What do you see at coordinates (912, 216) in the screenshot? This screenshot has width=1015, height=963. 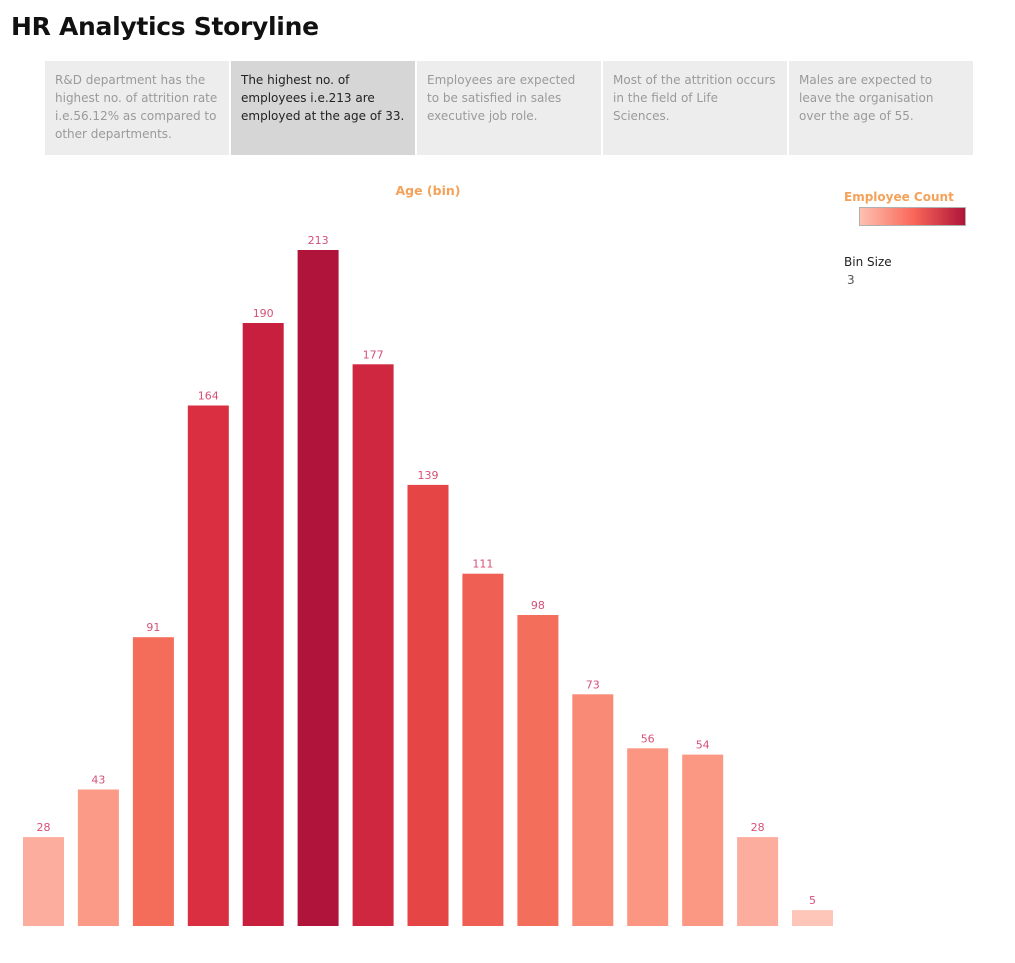 I see `color-legend-ramp` at bounding box center [912, 216].